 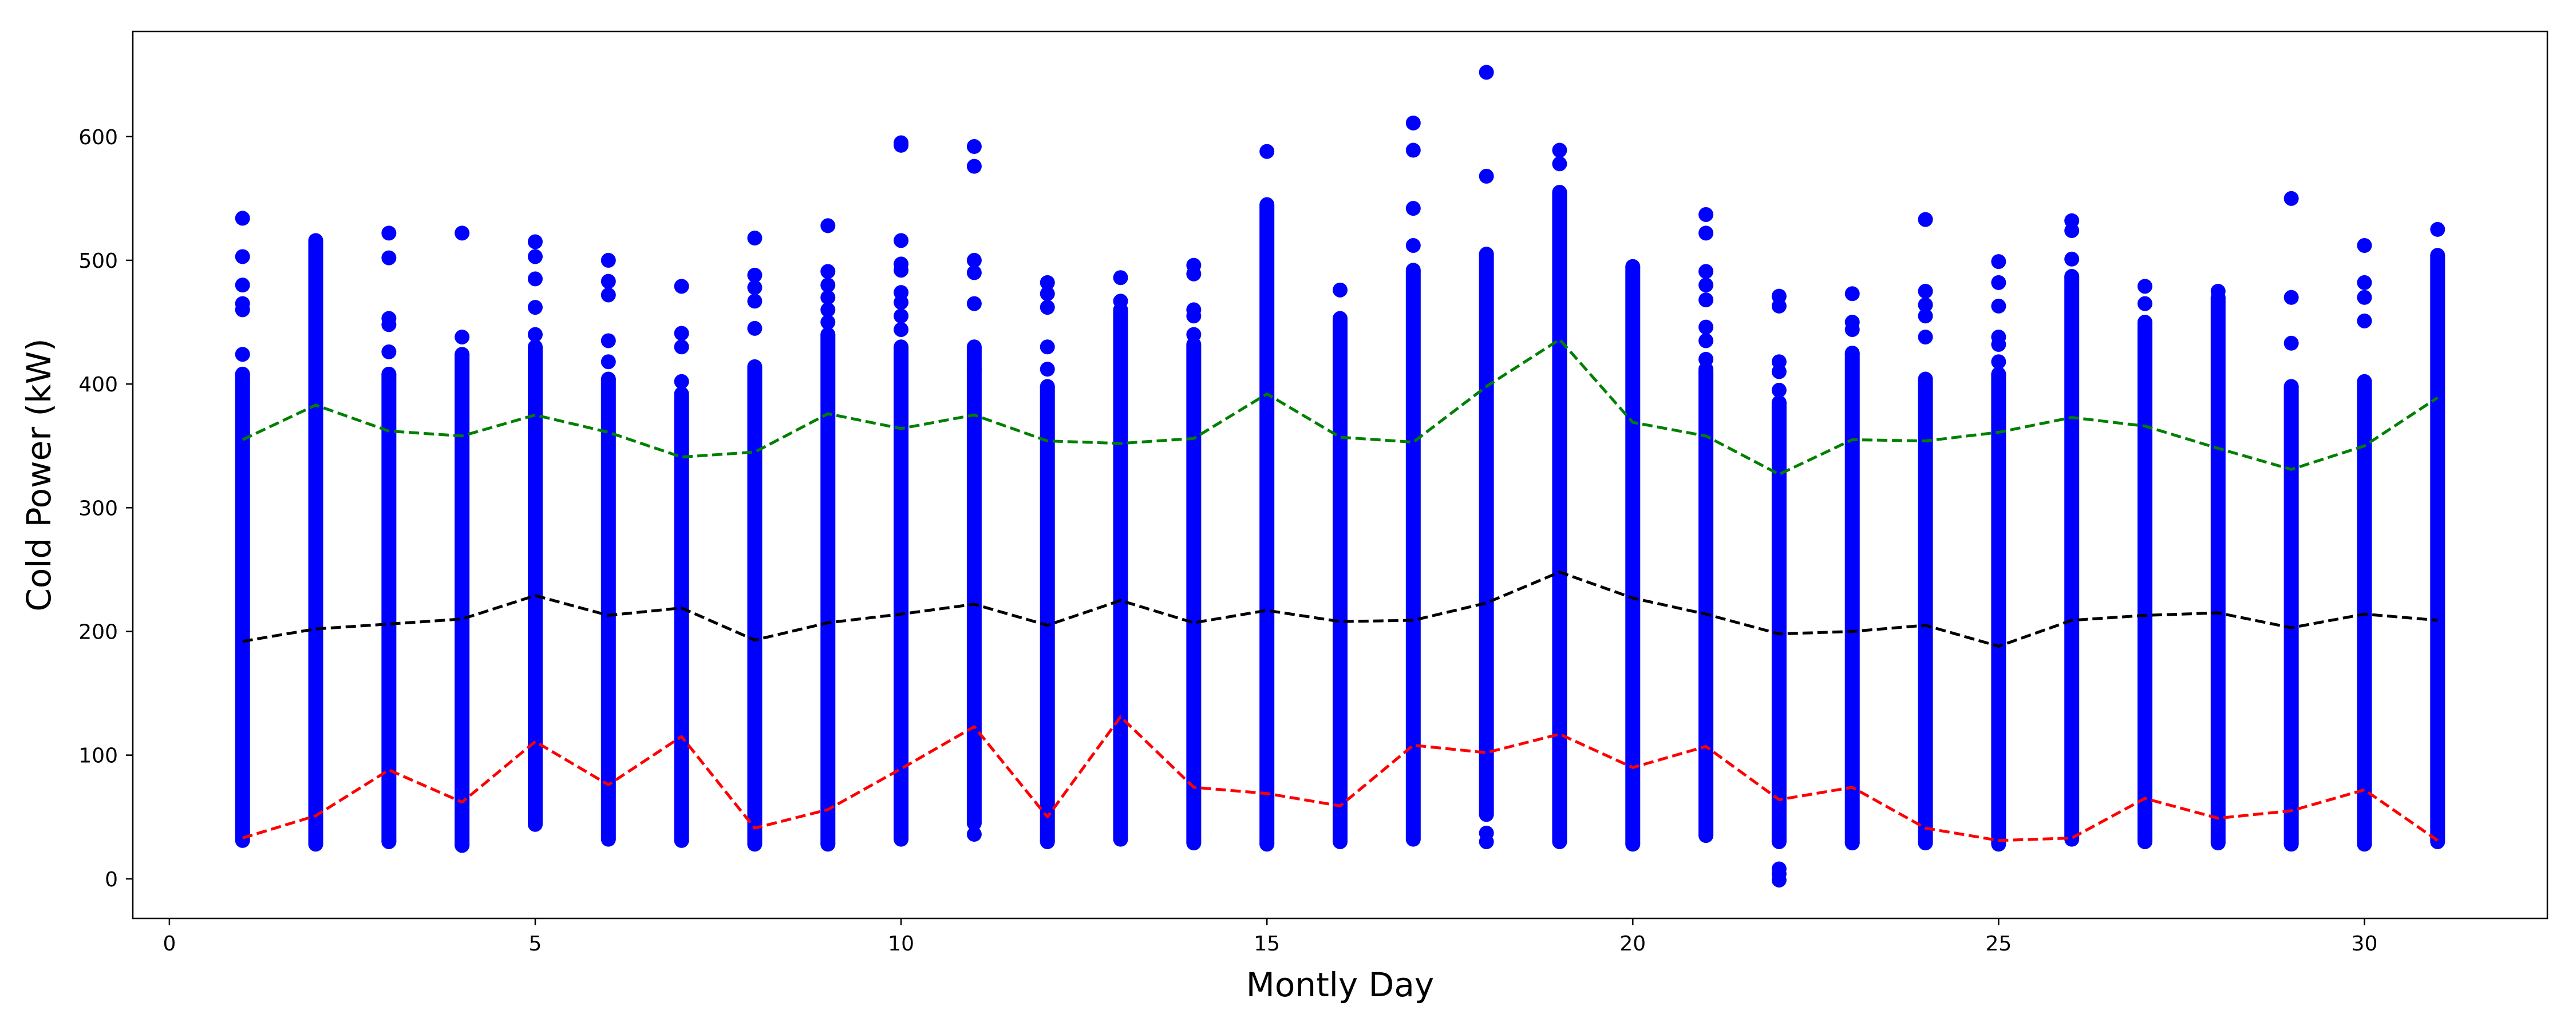 What do you see at coordinates (535, 944) in the screenshot?
I see `x-tick-label: 5` at bounding box center [535, 944].